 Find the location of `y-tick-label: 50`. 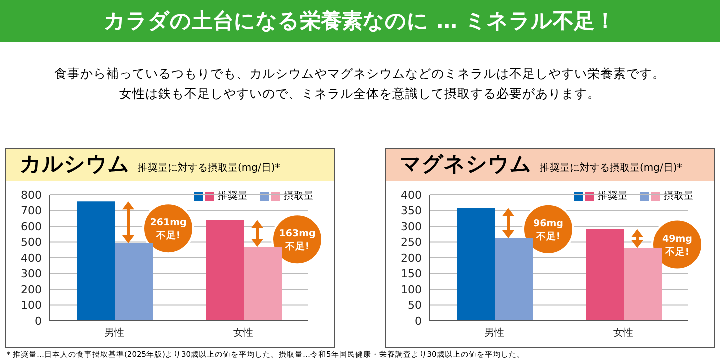

y-tick-label: 50 is located at coordinates (415, 305).